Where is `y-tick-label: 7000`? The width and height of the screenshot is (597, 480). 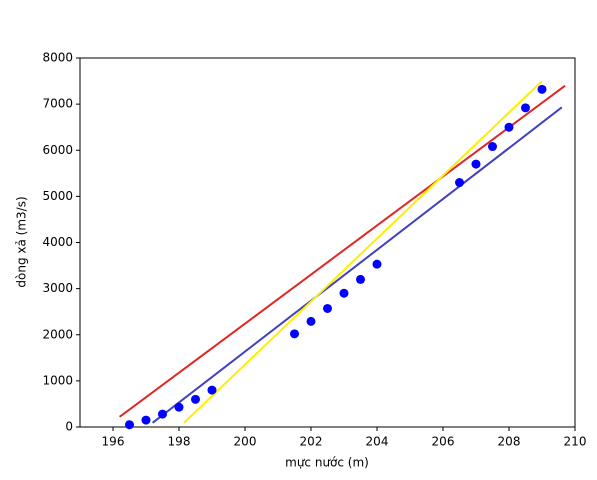
y-tick-label: 7000 is located at coordinates (57, 104).